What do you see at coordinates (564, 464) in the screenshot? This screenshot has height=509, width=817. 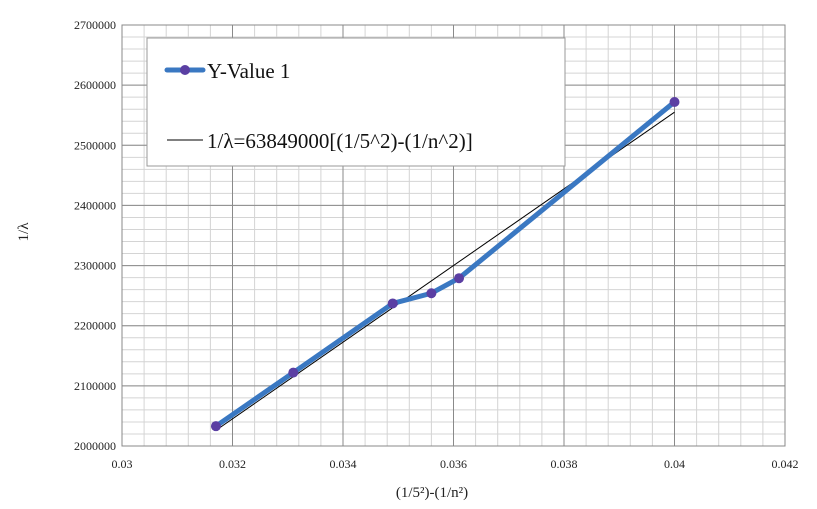 I see `x-tick-label: 0.038` at bounding box center [564, 464].